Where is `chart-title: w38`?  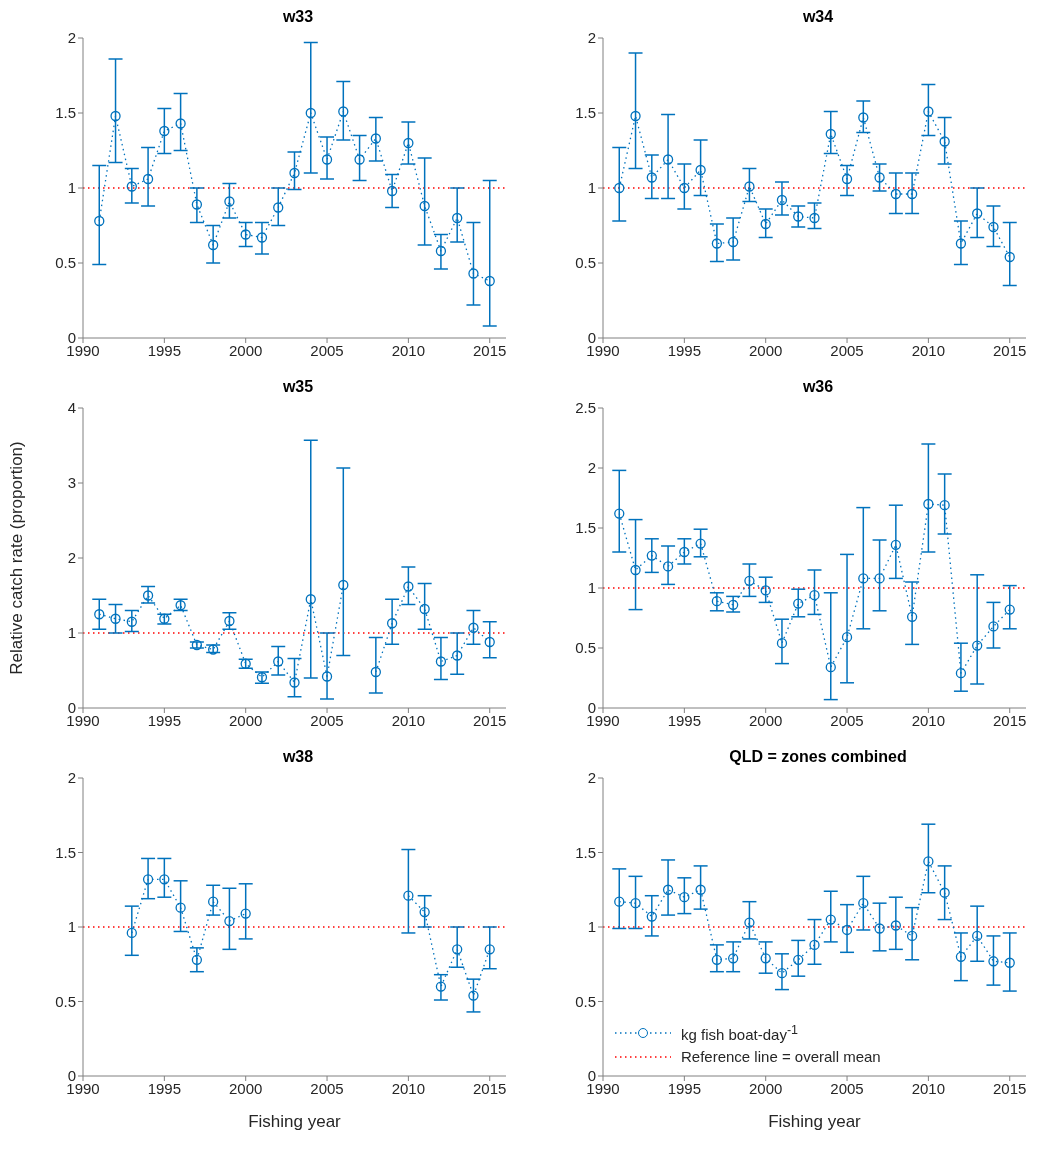 chart-title: w38 is located at coordinates (298, 757).